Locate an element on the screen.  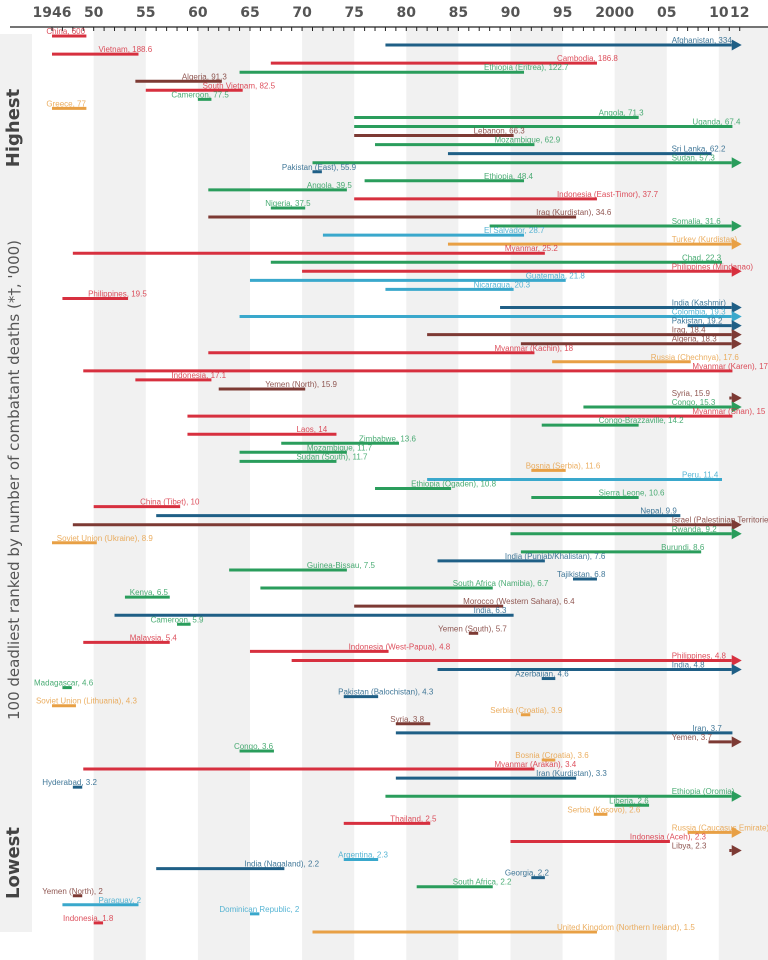
conflict-label: Tajikistan, 6.8 is located at coordinates (581, 574).